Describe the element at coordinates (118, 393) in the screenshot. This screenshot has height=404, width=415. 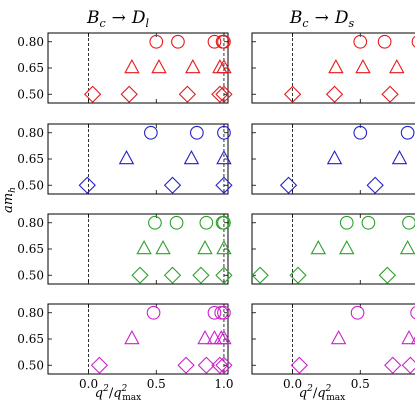
I see `x-axis-label-left: q2/q2 max` at that location.